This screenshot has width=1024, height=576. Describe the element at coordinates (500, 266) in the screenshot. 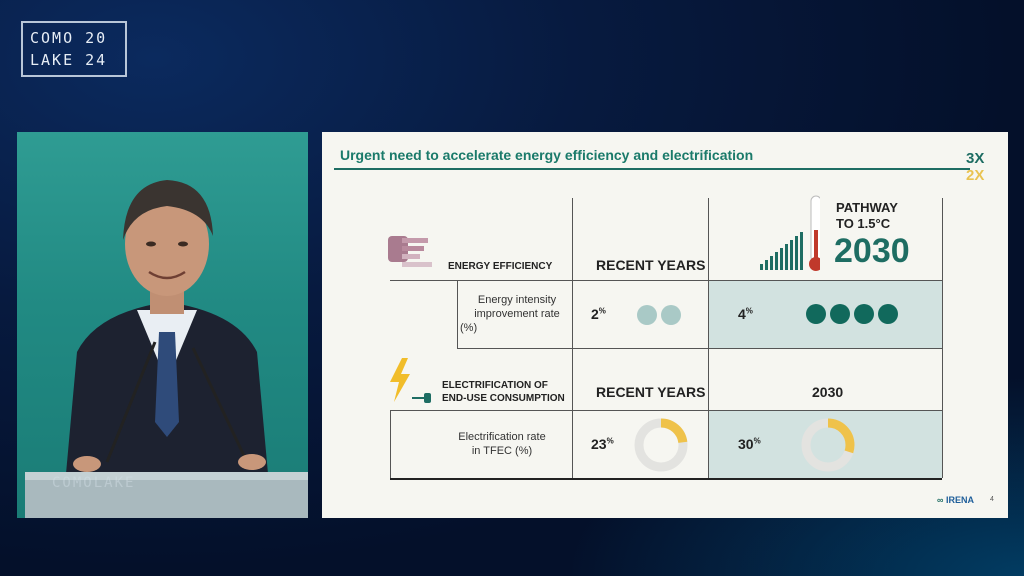

I see `energy-efficiency-label: ENERGY EFFICIENCY` at that location.